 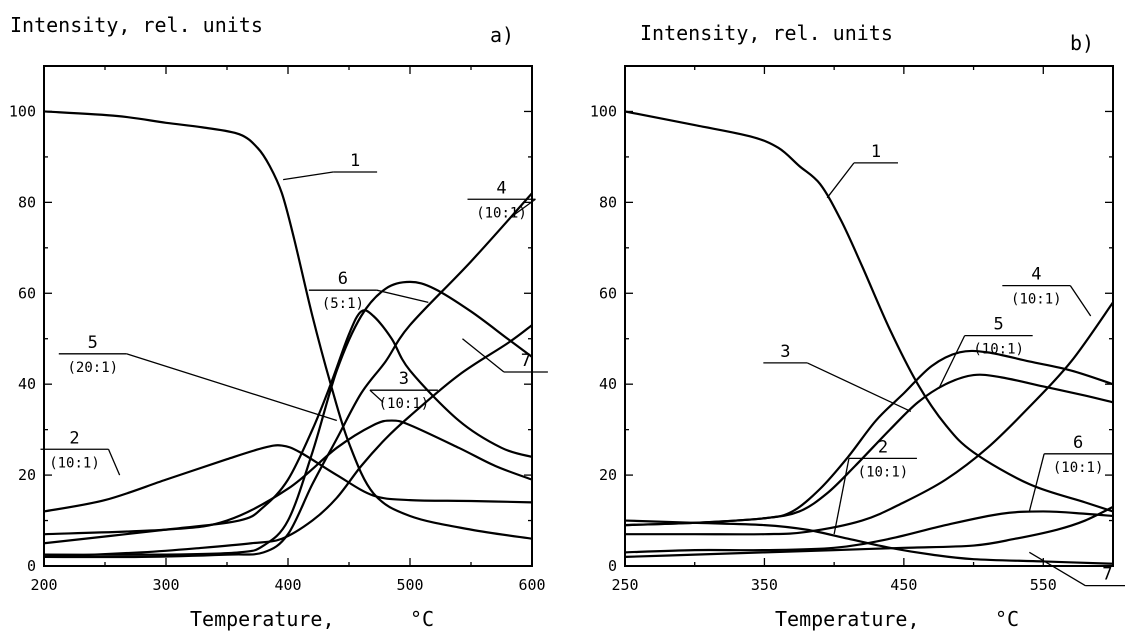 I want to click on series-5-ratio: (10:1), so click(x=998, y=350).